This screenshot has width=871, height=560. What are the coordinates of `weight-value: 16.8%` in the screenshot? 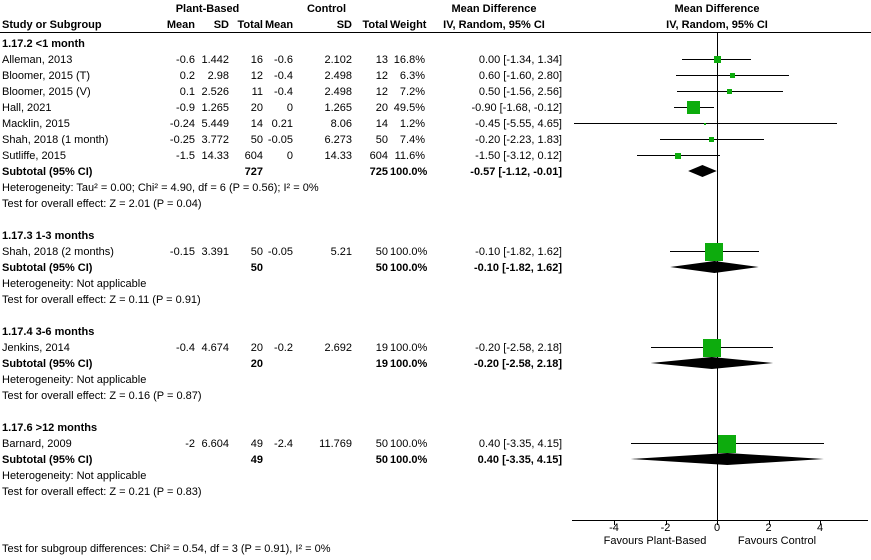 It's located at (409, 60).